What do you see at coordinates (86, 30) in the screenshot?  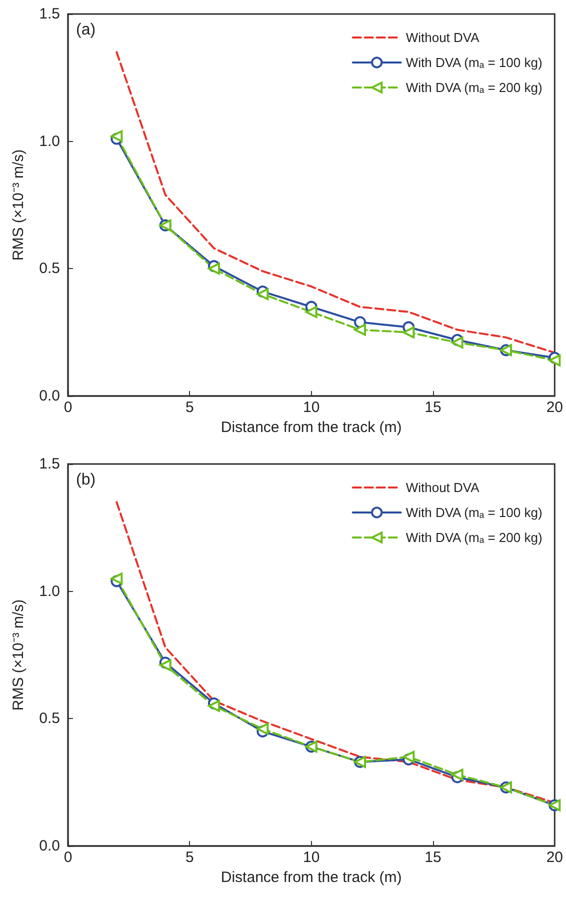 I see `annotation: (a)` at bounding box center [86, 30].